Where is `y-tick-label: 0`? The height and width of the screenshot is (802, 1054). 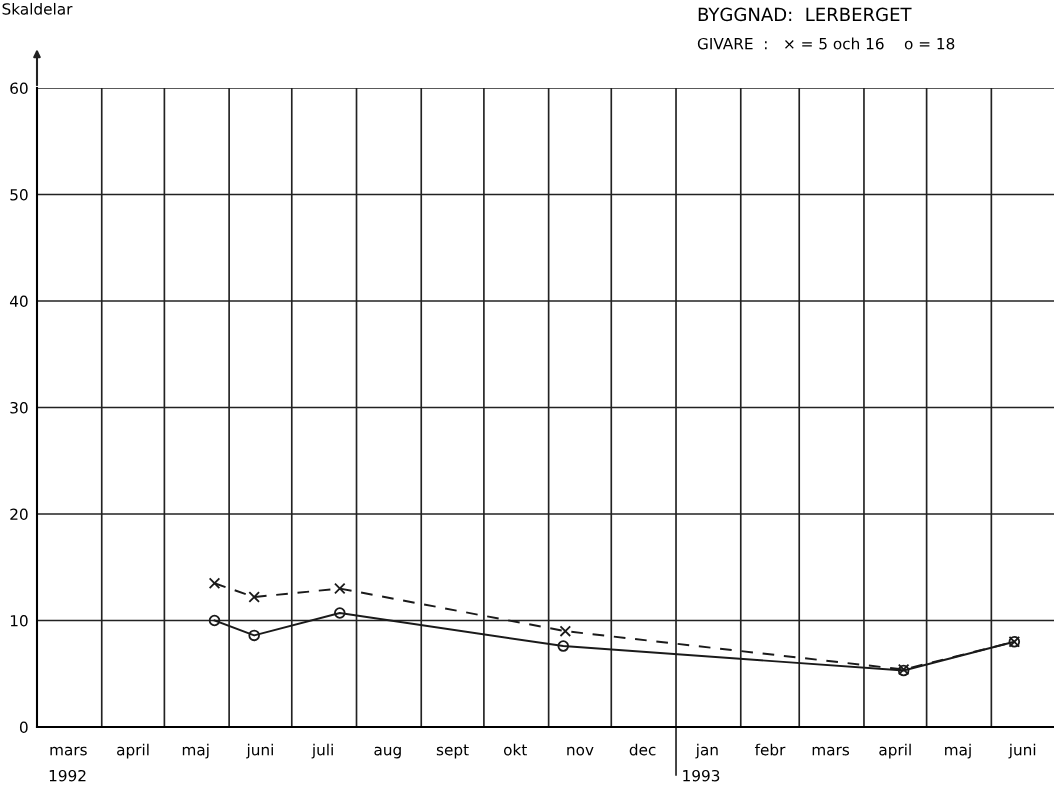
y-tick-label: 0 is located at coordinates (23, 727).